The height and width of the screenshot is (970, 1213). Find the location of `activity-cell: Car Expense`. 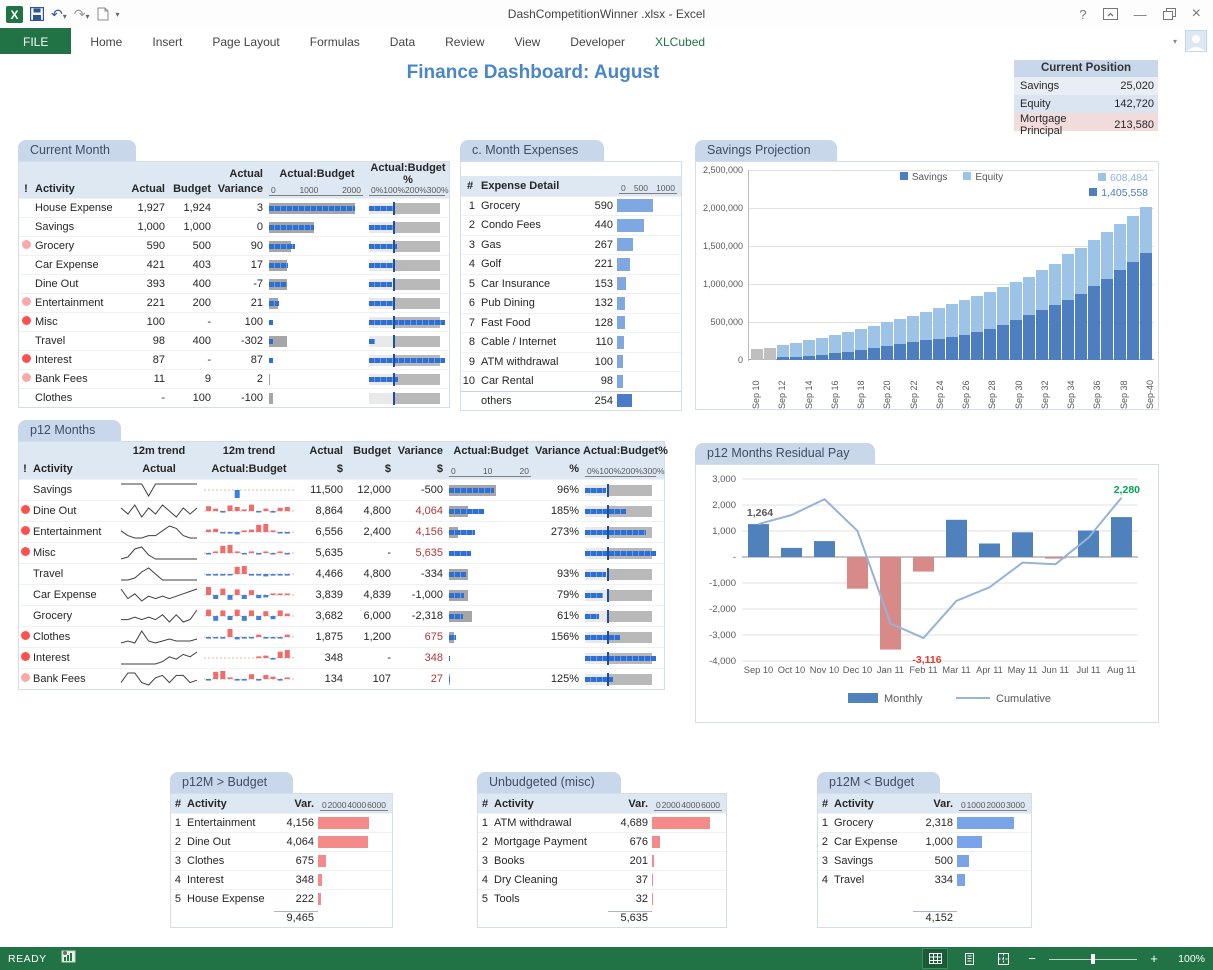

activity-cell: Car Expense is located at coordinates (67, 265).